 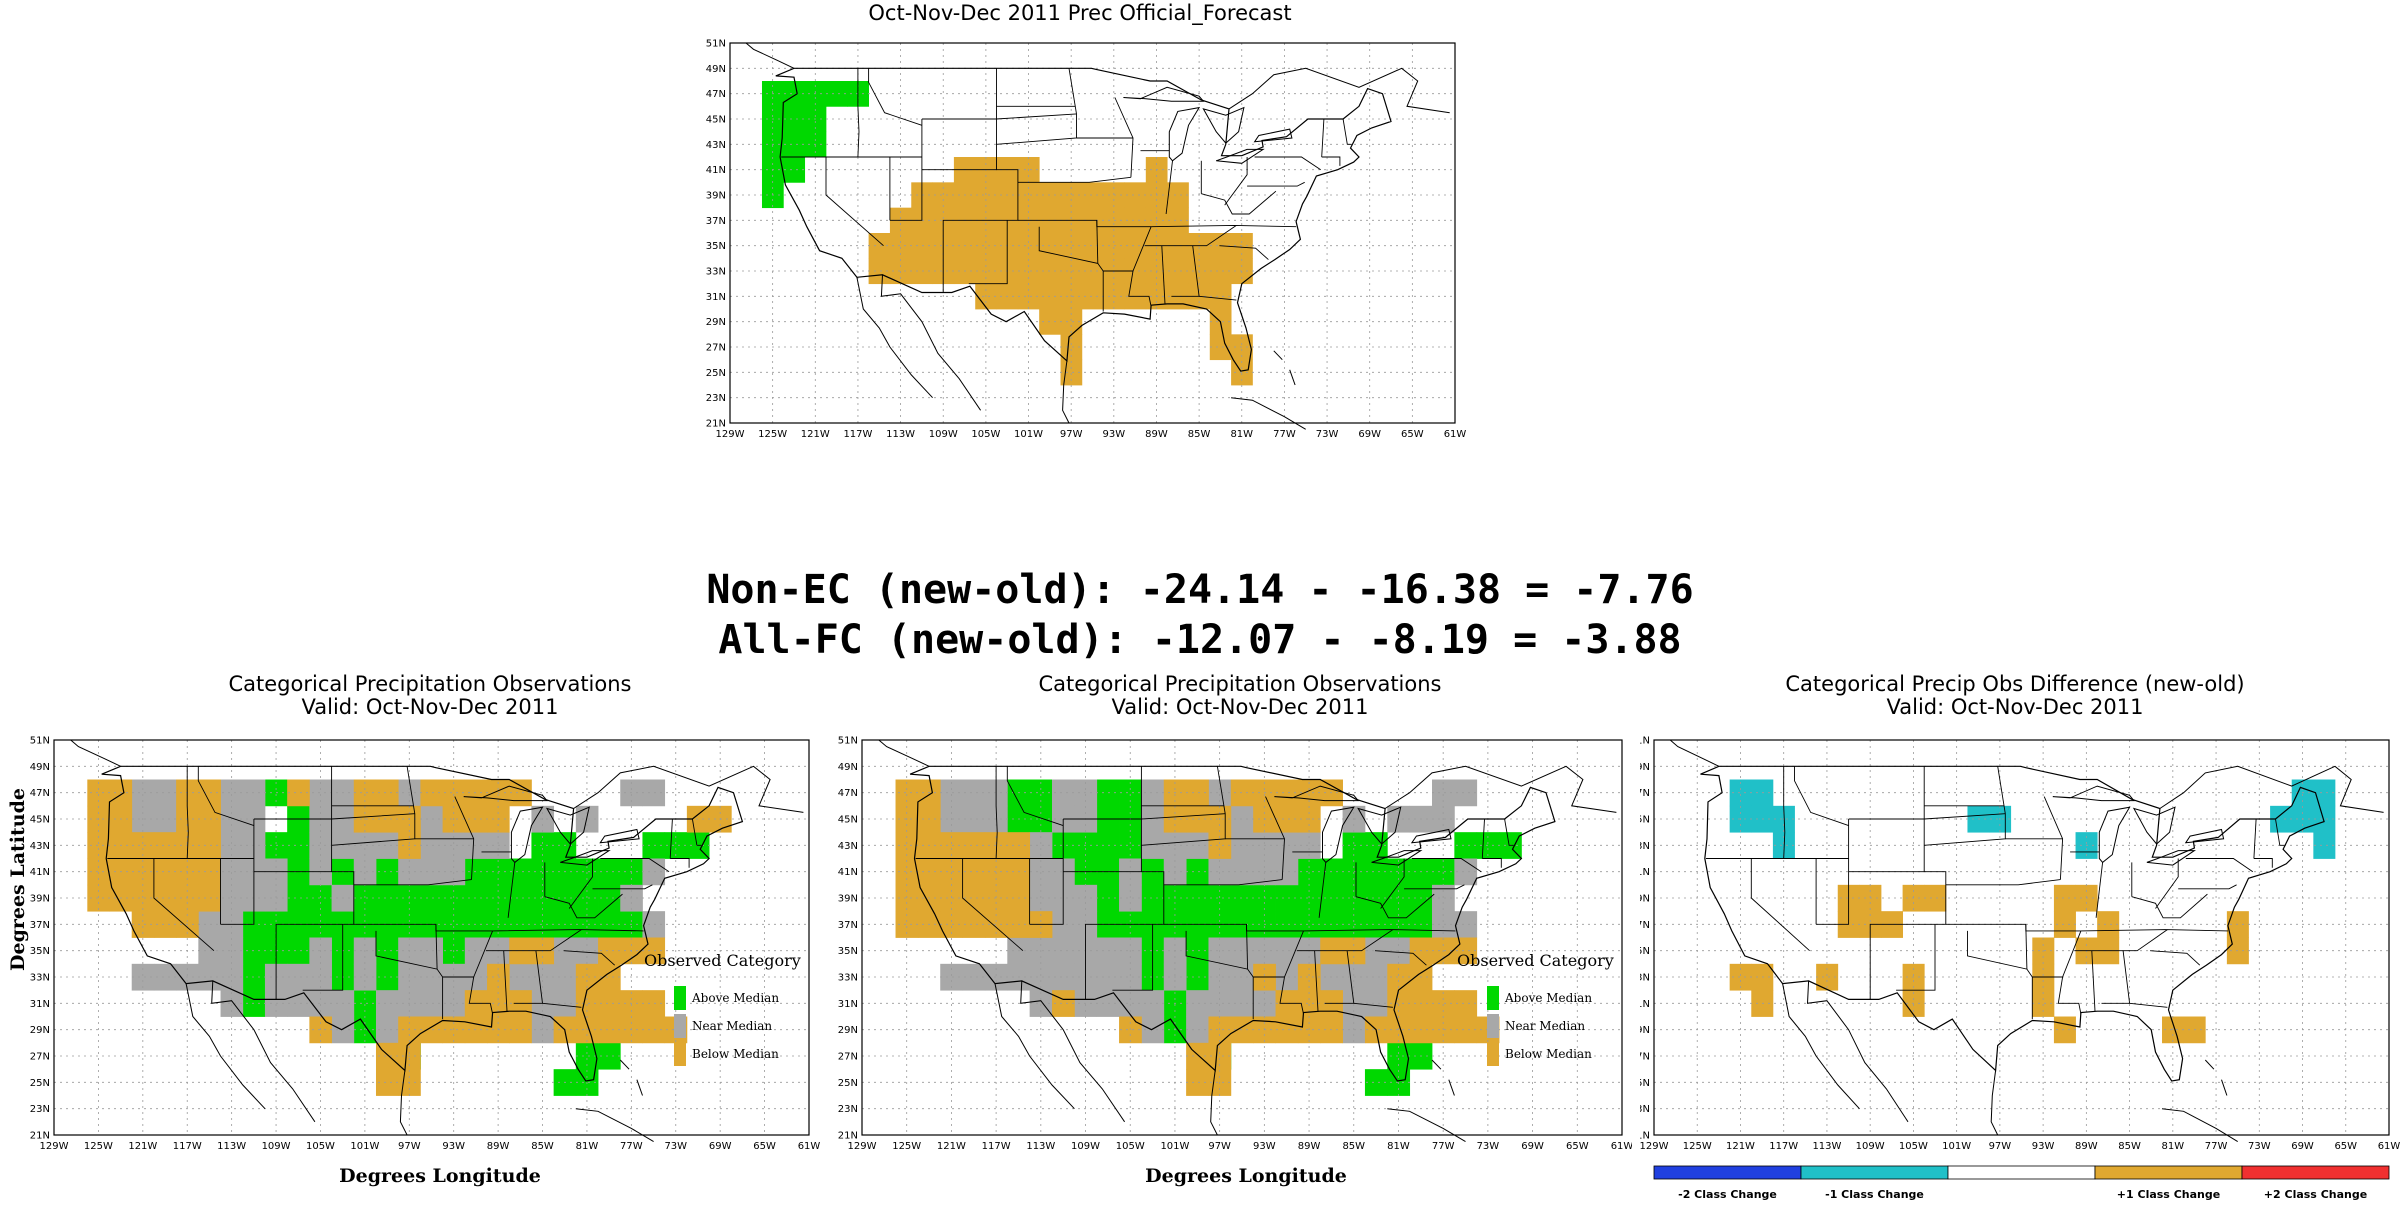 What do you see at coordinates (716, 322) in the screenshot?
I see `lat-tick-label: 29N` at bounding box center [716, 322].